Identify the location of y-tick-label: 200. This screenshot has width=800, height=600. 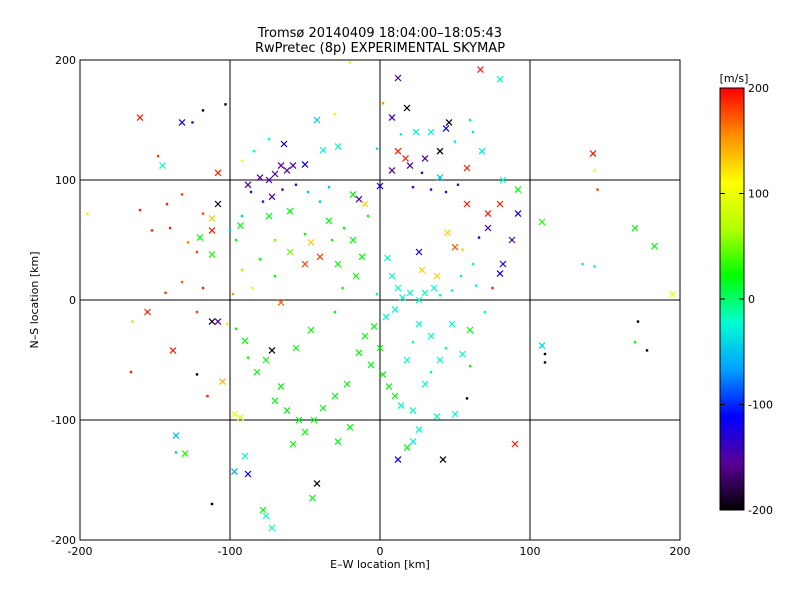
(65, 60).